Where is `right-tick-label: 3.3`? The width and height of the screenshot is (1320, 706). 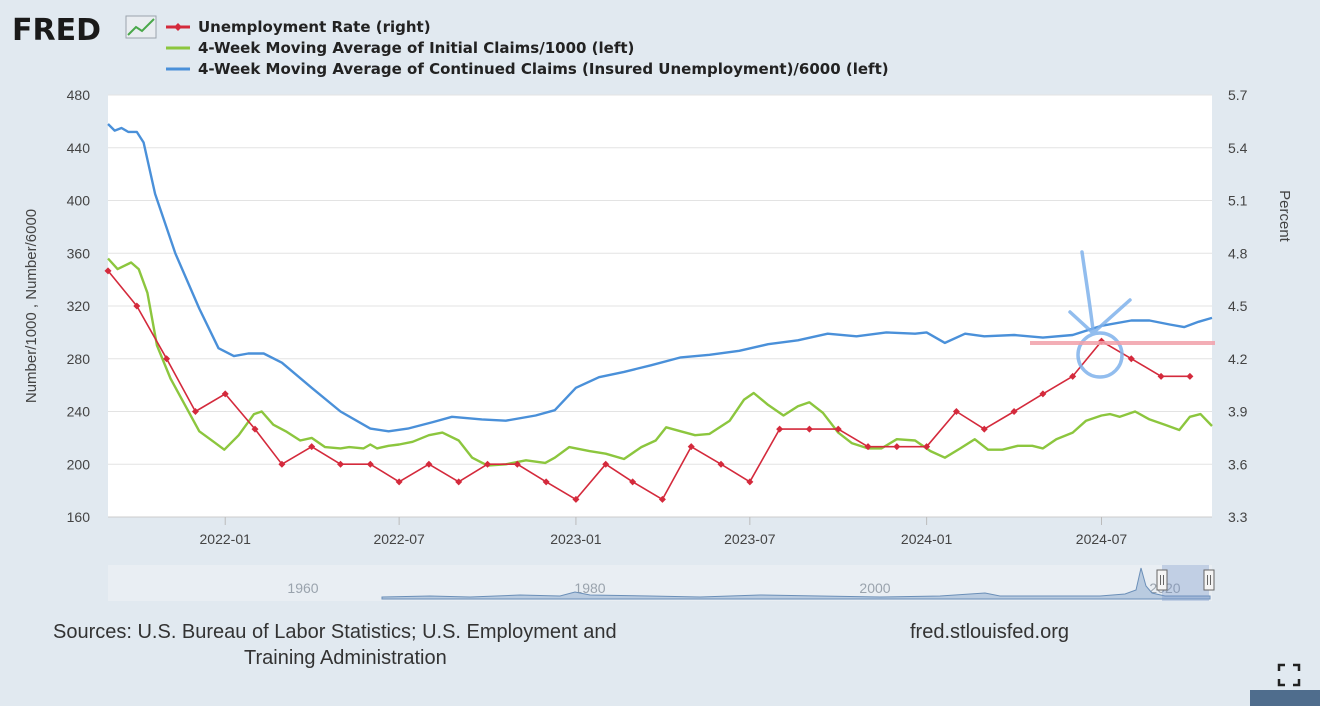 right-tick-label: 3.3 is located at coordinates (1238, 517).